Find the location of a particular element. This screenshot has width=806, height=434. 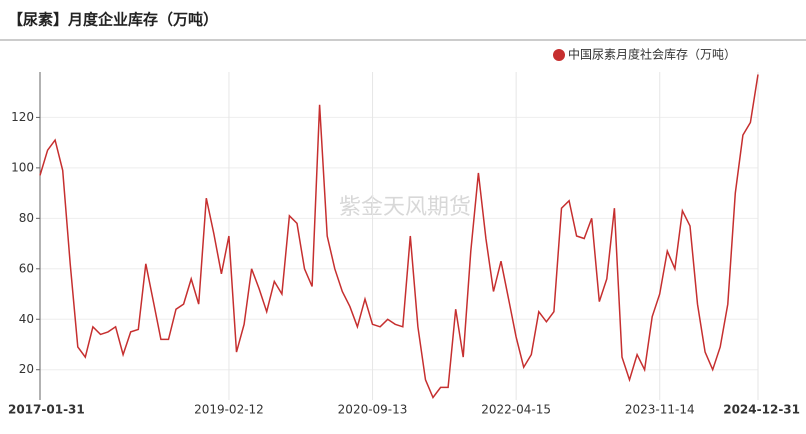

y-tick-label: 120 is located at coordinates (22, 117).